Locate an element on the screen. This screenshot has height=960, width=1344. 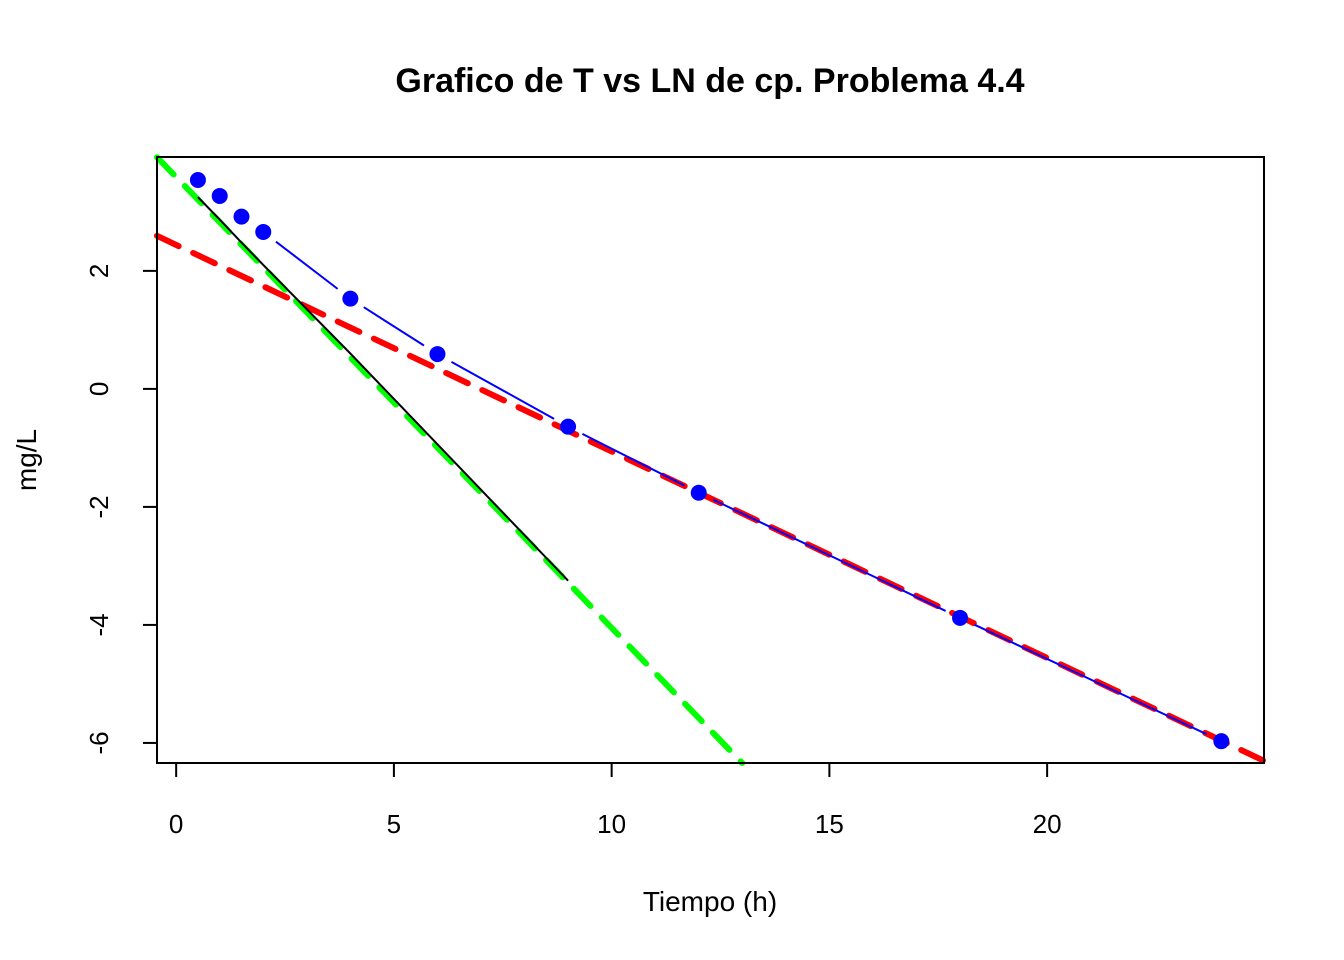
x-tick-label: 20 is located at coordinates (1047, 824).